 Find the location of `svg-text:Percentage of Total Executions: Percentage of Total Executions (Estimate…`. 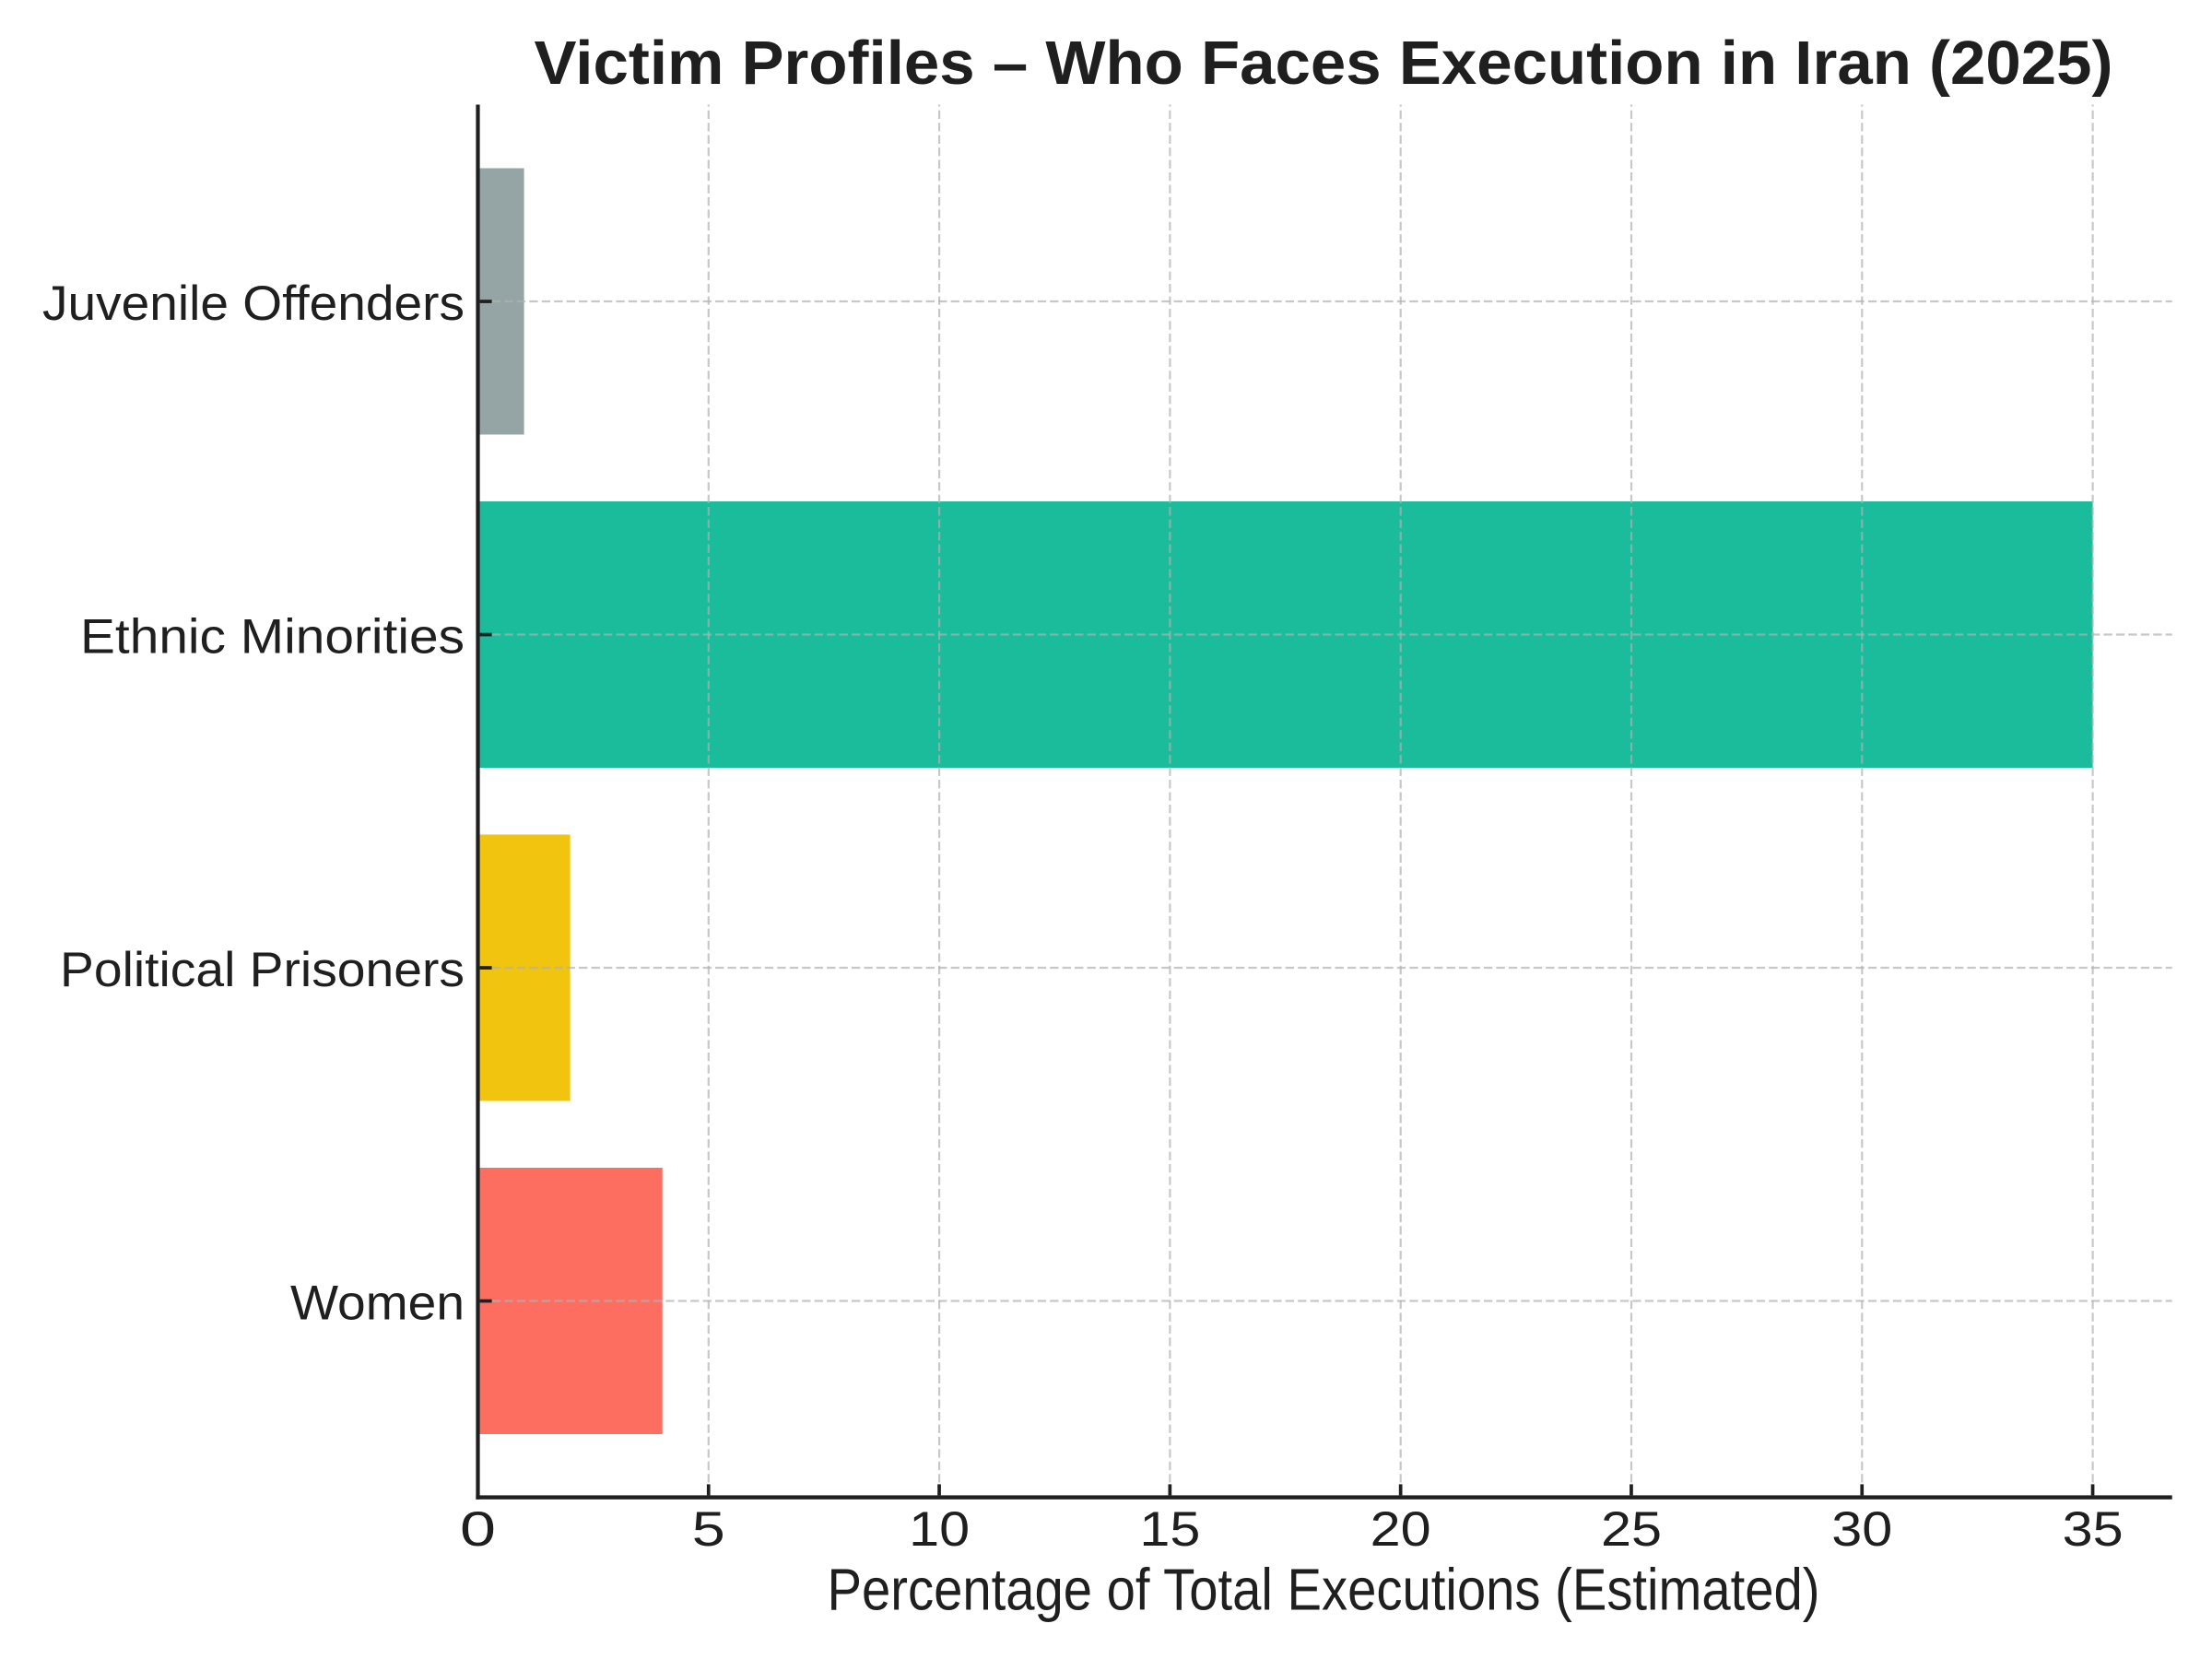

svg-text:Percentage of Total Executions: Percentage of Total Executions (Estimate… is located at coordinates (1324, 1589).